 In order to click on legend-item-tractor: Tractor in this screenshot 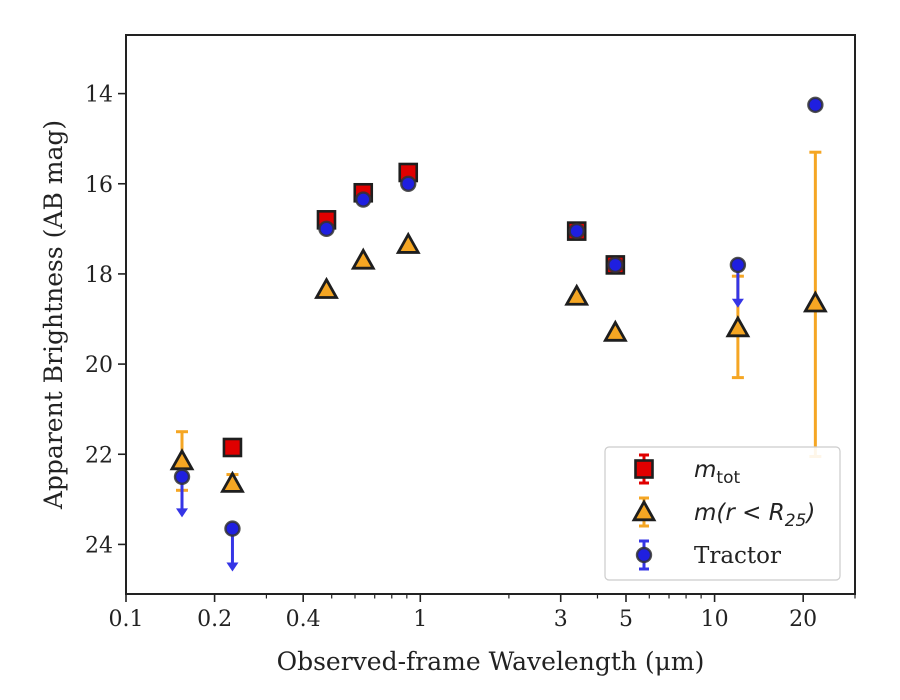, I will do `click(708, 555)`.